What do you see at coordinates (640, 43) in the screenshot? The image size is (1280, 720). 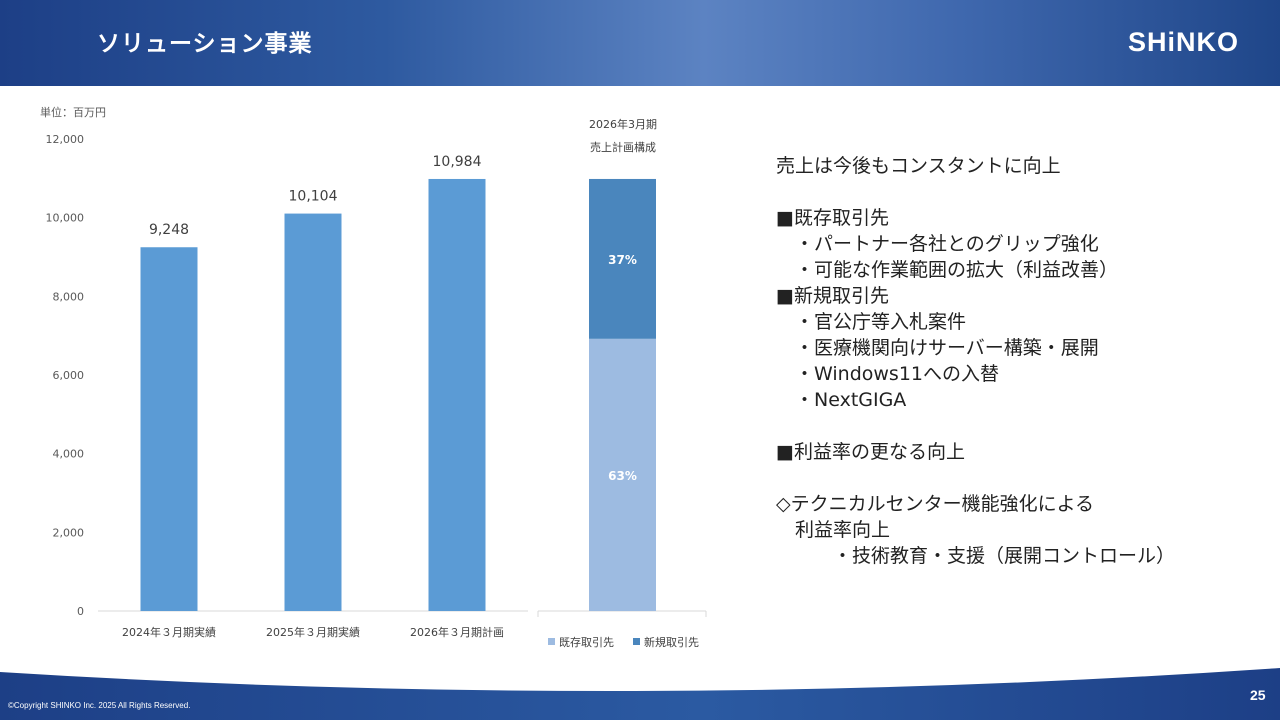 I see `header-bar: ソリューション事業 SHiNKO` at bounding box center [640, 43].